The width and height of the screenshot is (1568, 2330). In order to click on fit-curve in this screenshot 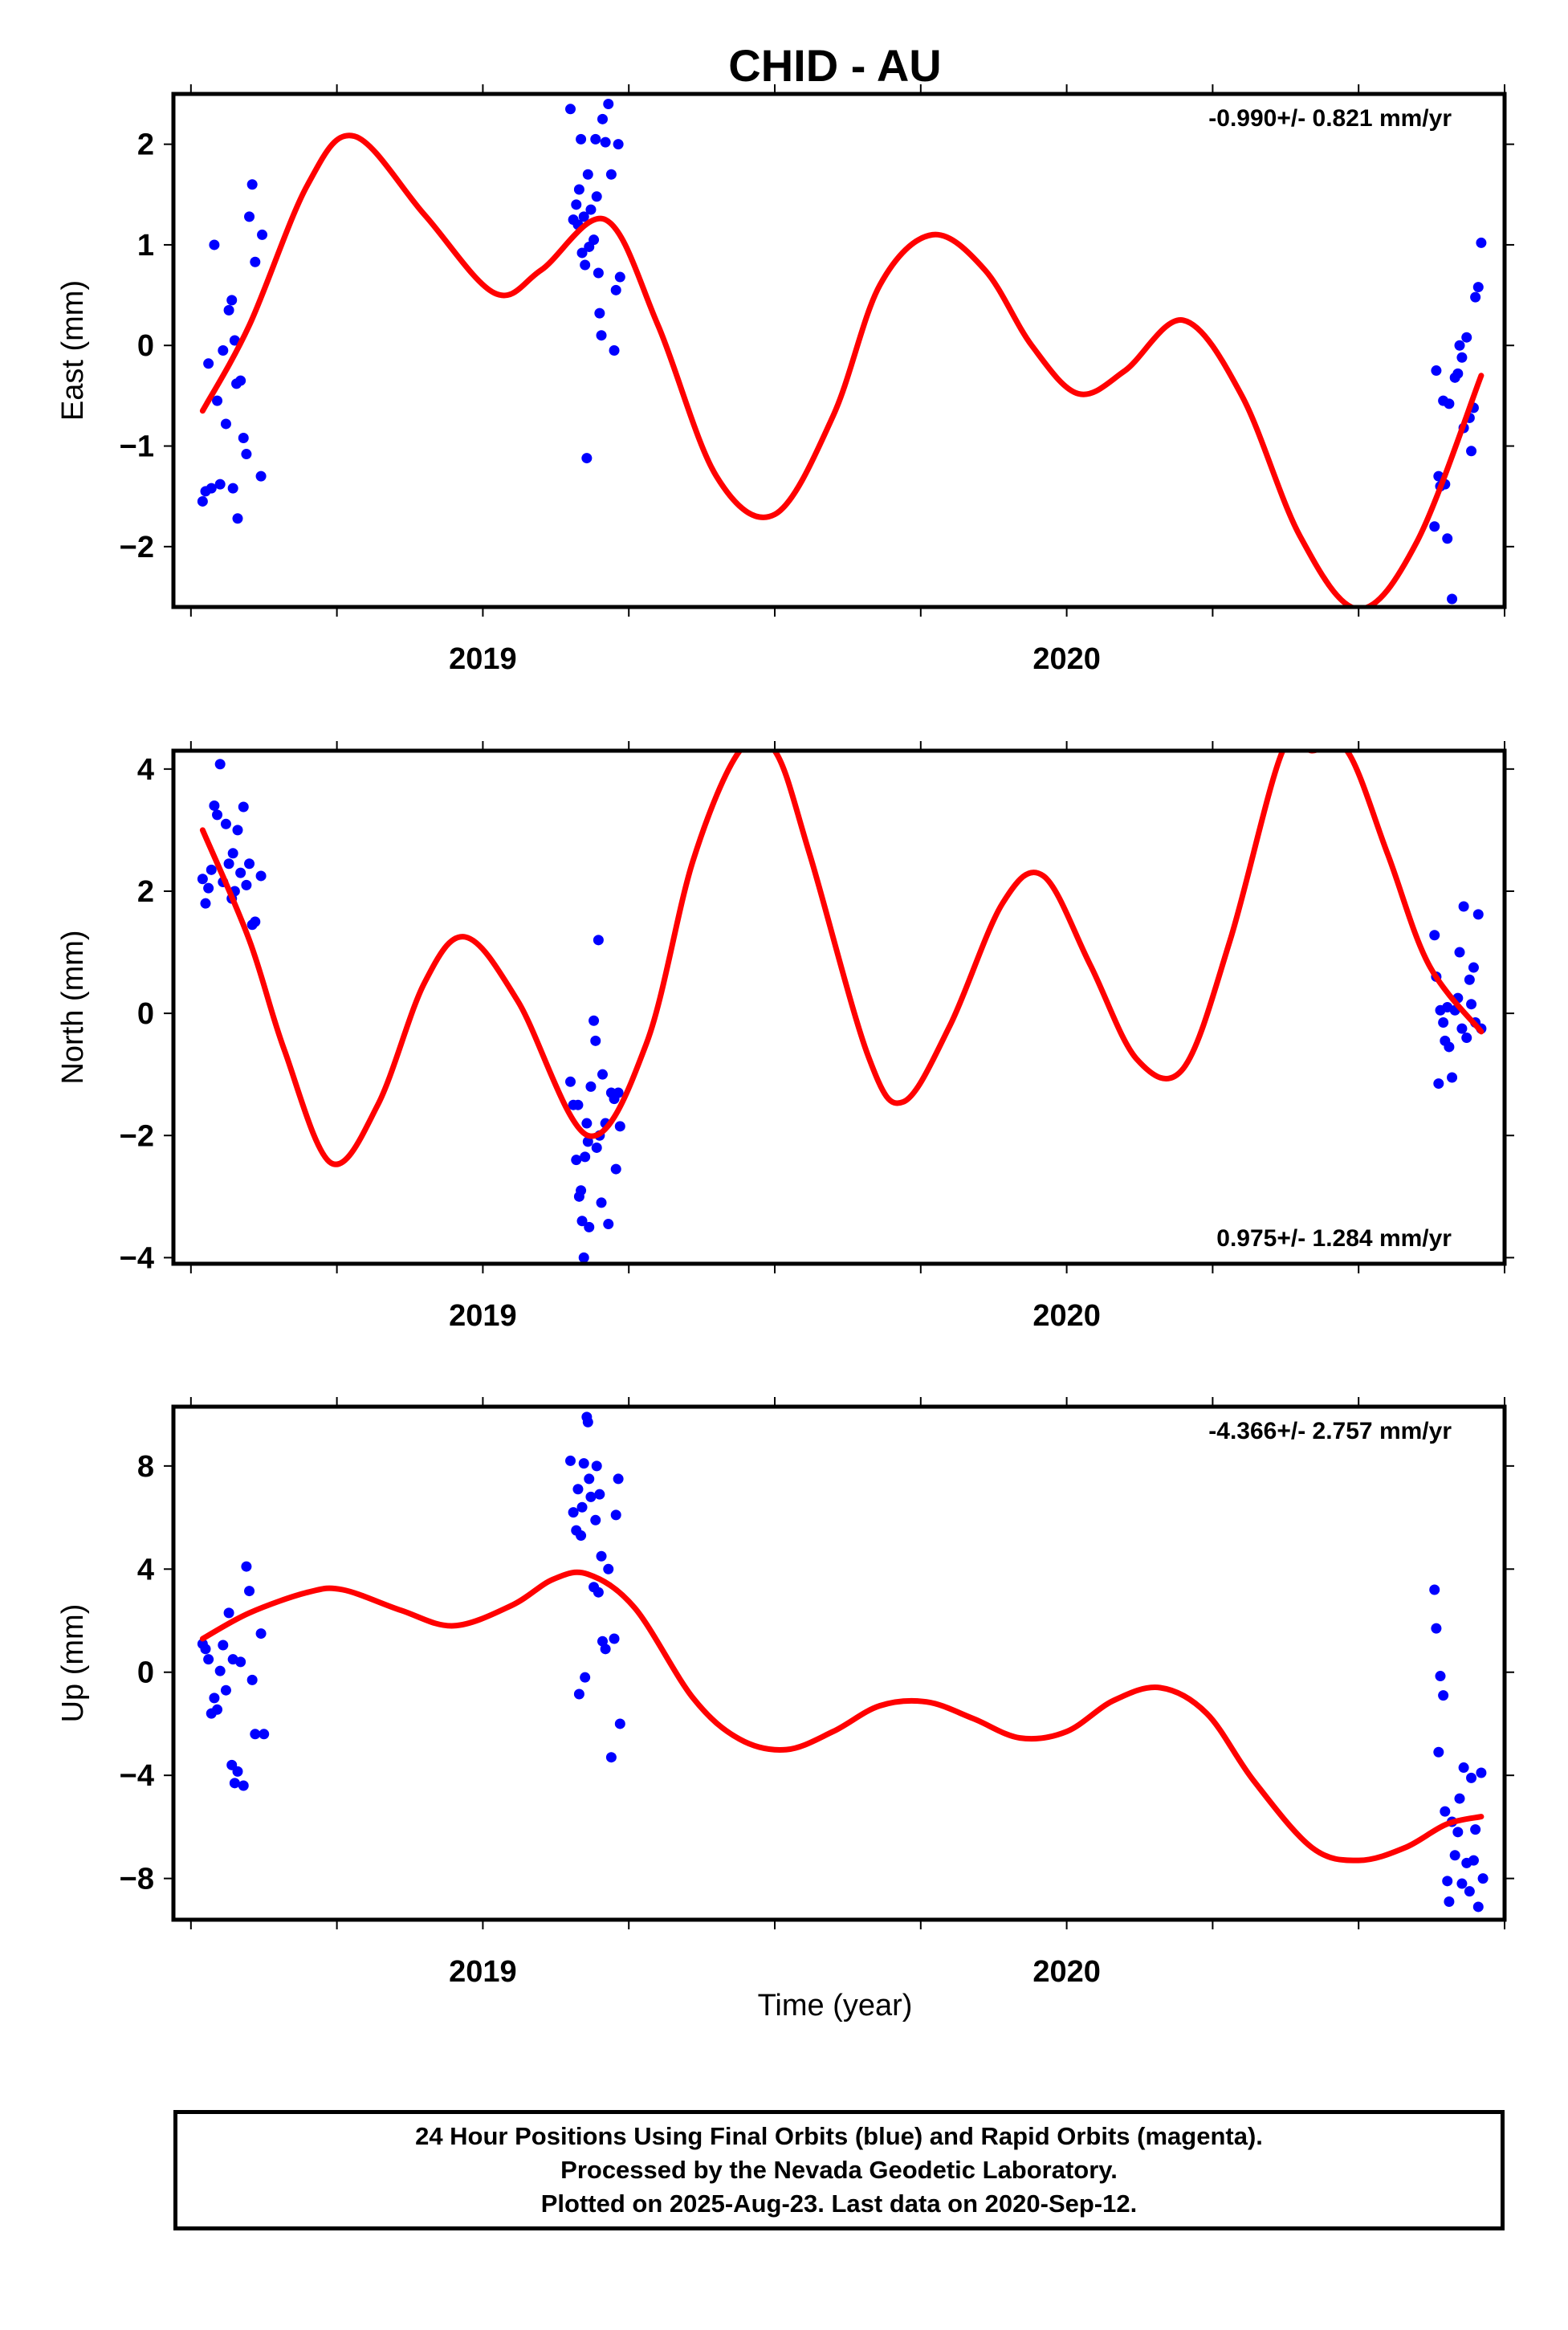, I will do `click(842, 959)`.